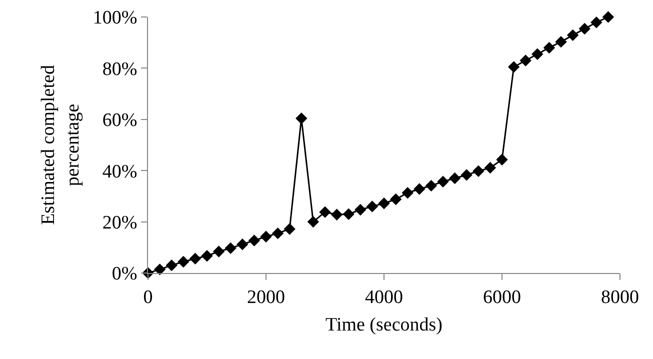 The width and height of the screenshot is (653, 359). Describe the element at coordinates (120, 121) in the screenshot. I see `y-tick-label: 60%` at that location.